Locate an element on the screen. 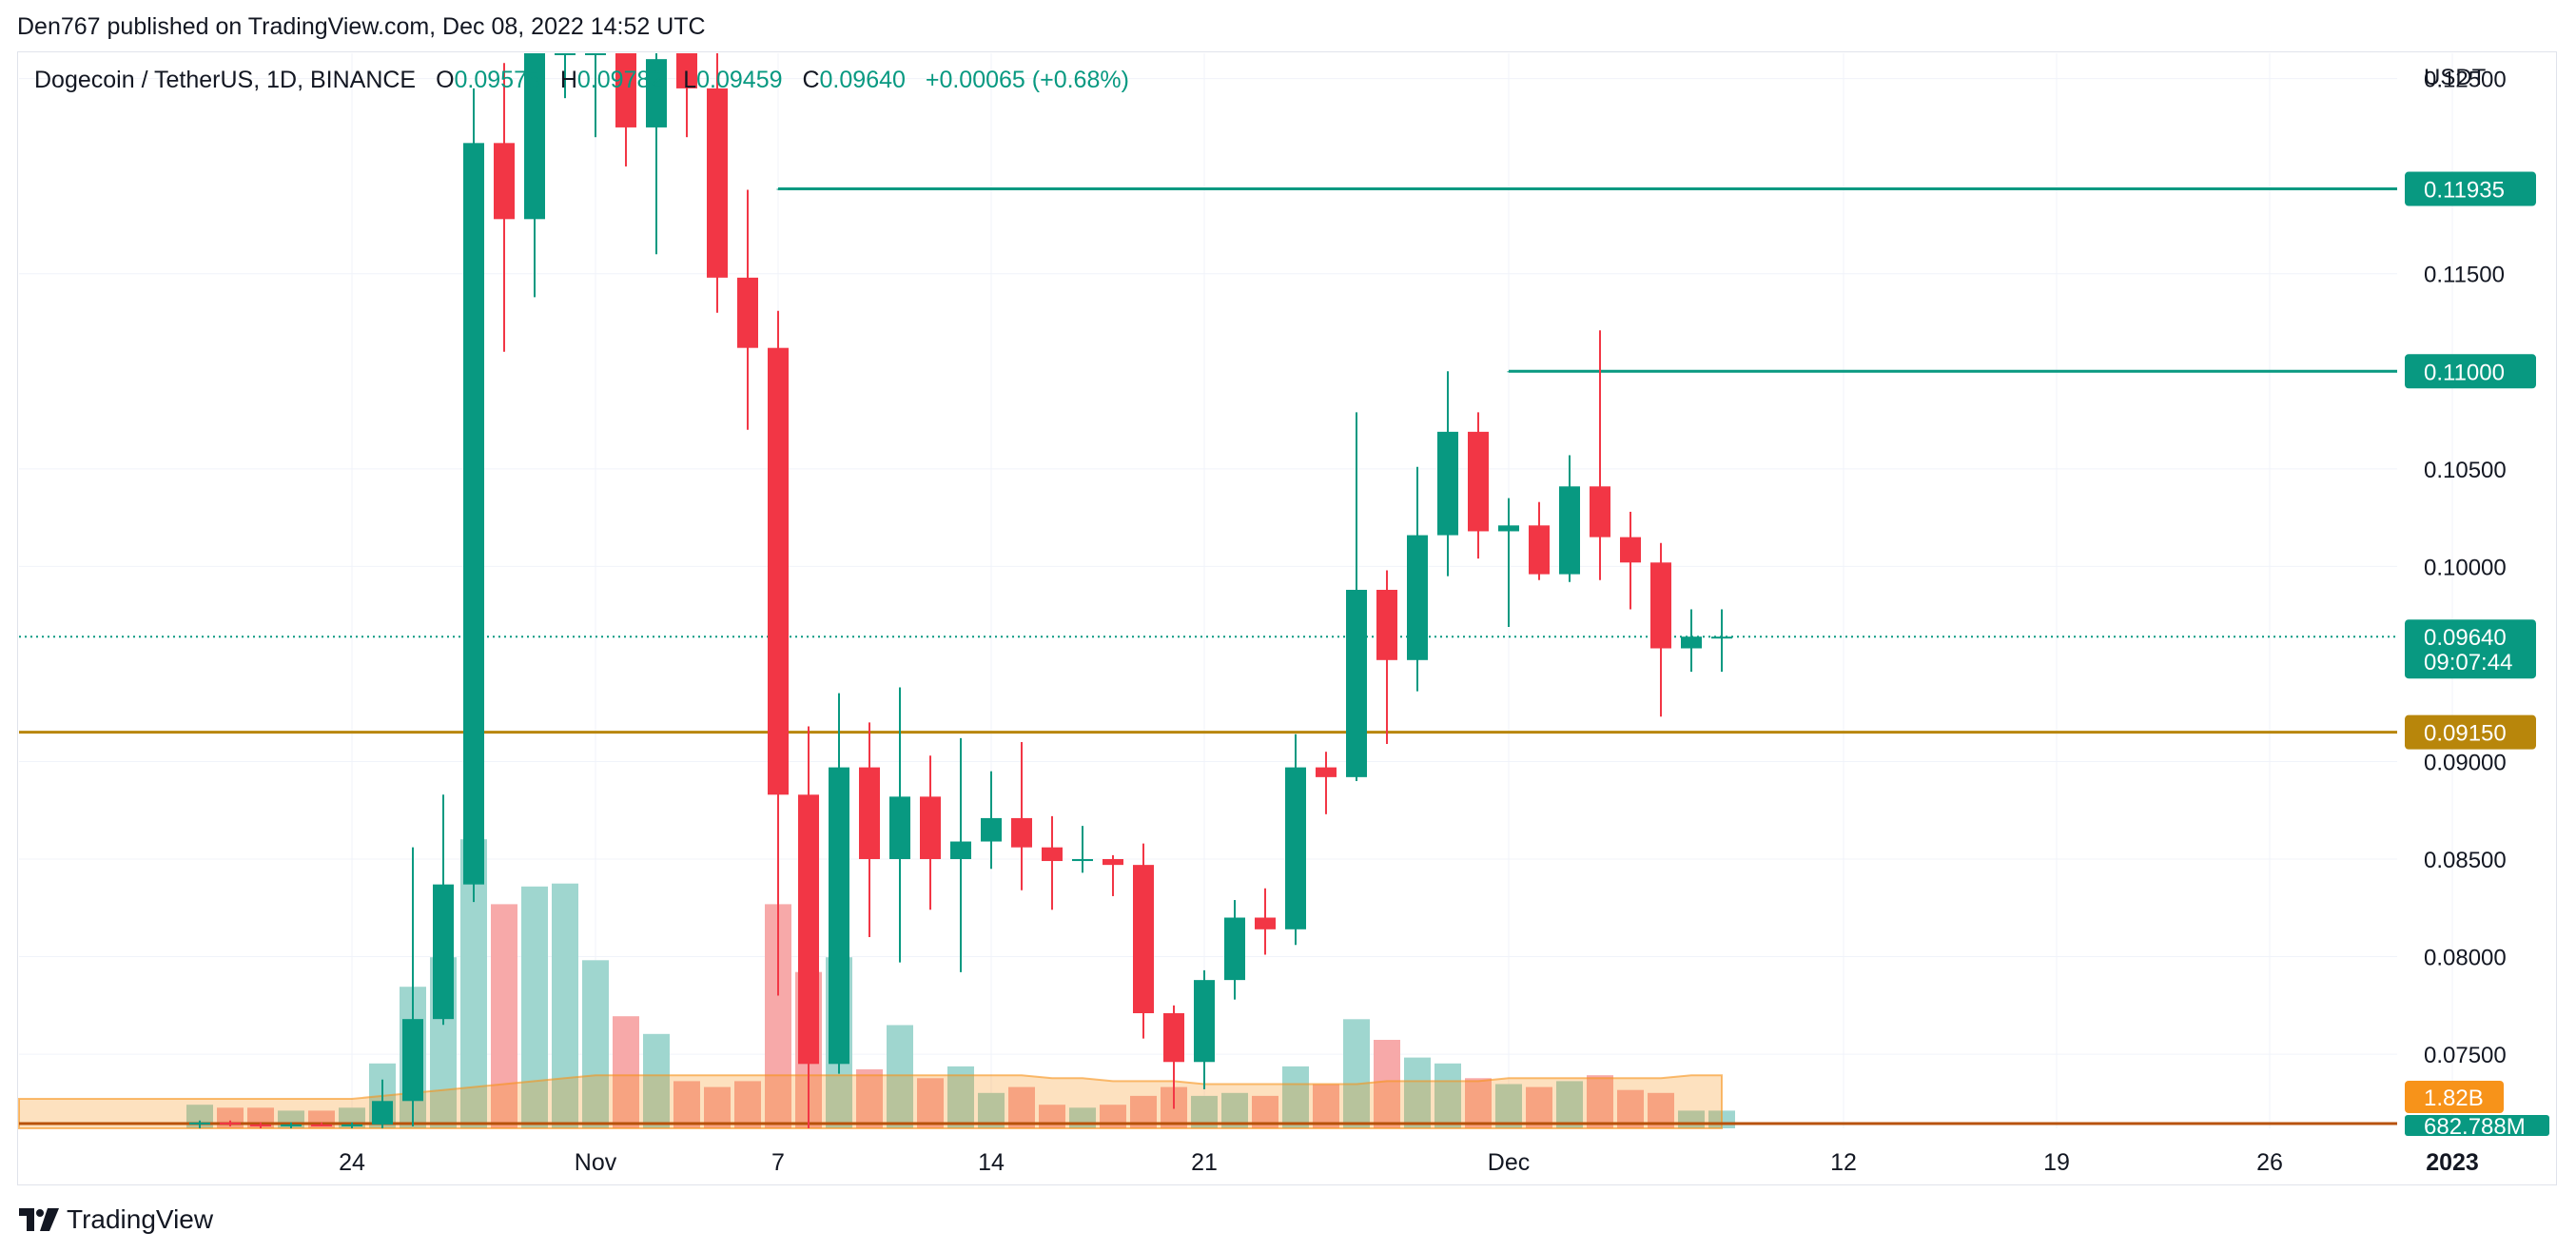  time-tick-label: 21 is located at coordinates (1205, 1162).